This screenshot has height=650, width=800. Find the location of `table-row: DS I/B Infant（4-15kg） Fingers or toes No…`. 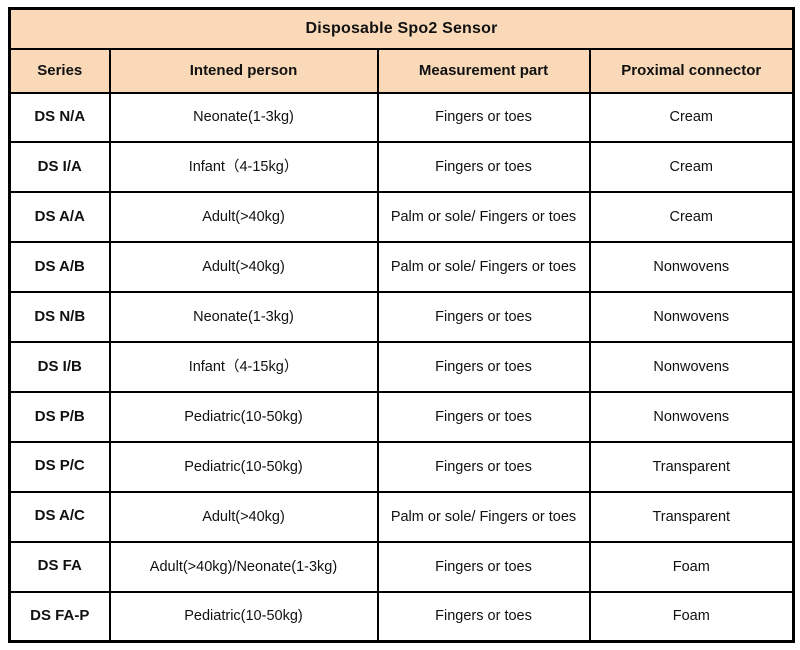

table-row: DS I/B Infant（4-15kg） Fingers or toes No… is located at coordinates (401, 367).